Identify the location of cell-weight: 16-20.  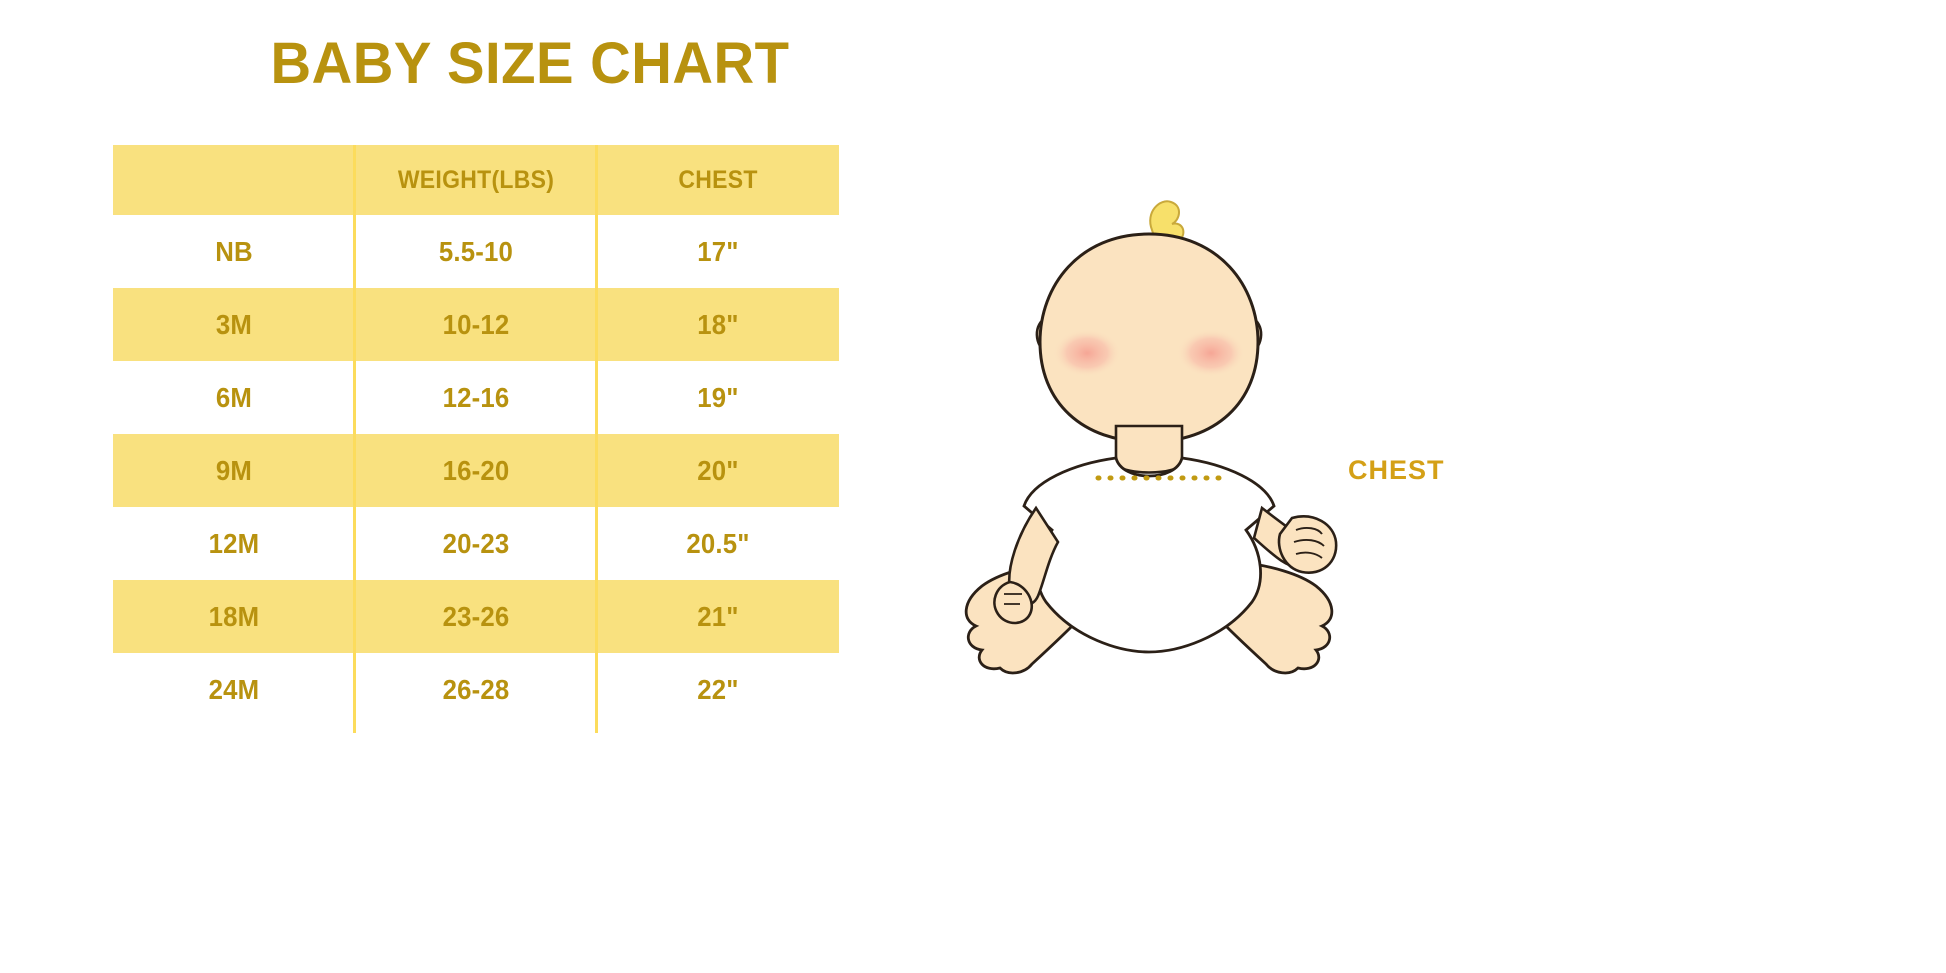
(476, 470).